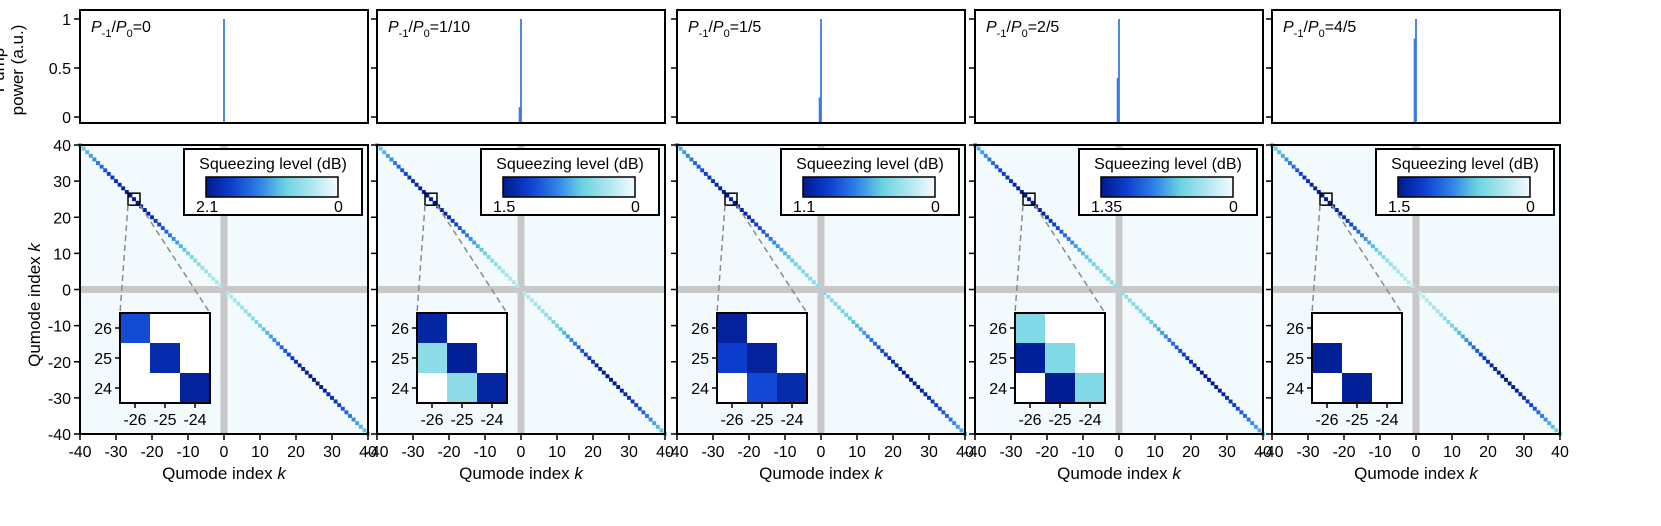 This screenshot has height=526, width=1661. Describe the element at coordinates (59, 363) in the screenshot. I see `ytick-label: -20` at that location.